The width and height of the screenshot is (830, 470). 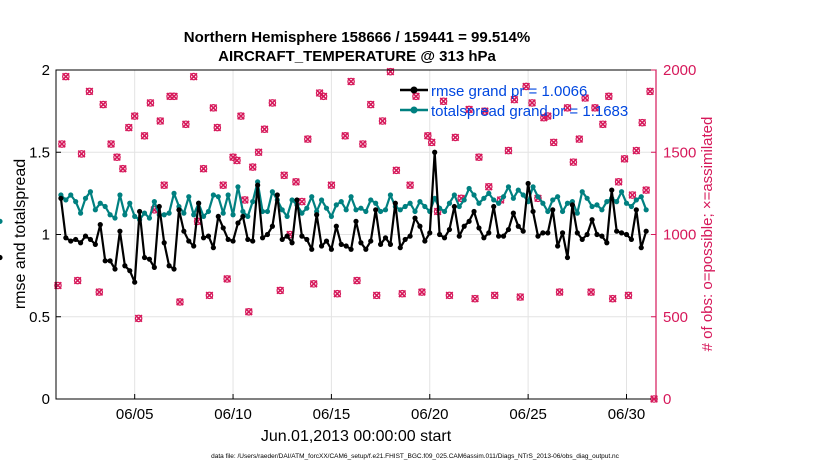 What do you see at coordinates (627, 414) in the screenshot?
I see `x-tick-label: 06/30` at bounding box center [627, 414].